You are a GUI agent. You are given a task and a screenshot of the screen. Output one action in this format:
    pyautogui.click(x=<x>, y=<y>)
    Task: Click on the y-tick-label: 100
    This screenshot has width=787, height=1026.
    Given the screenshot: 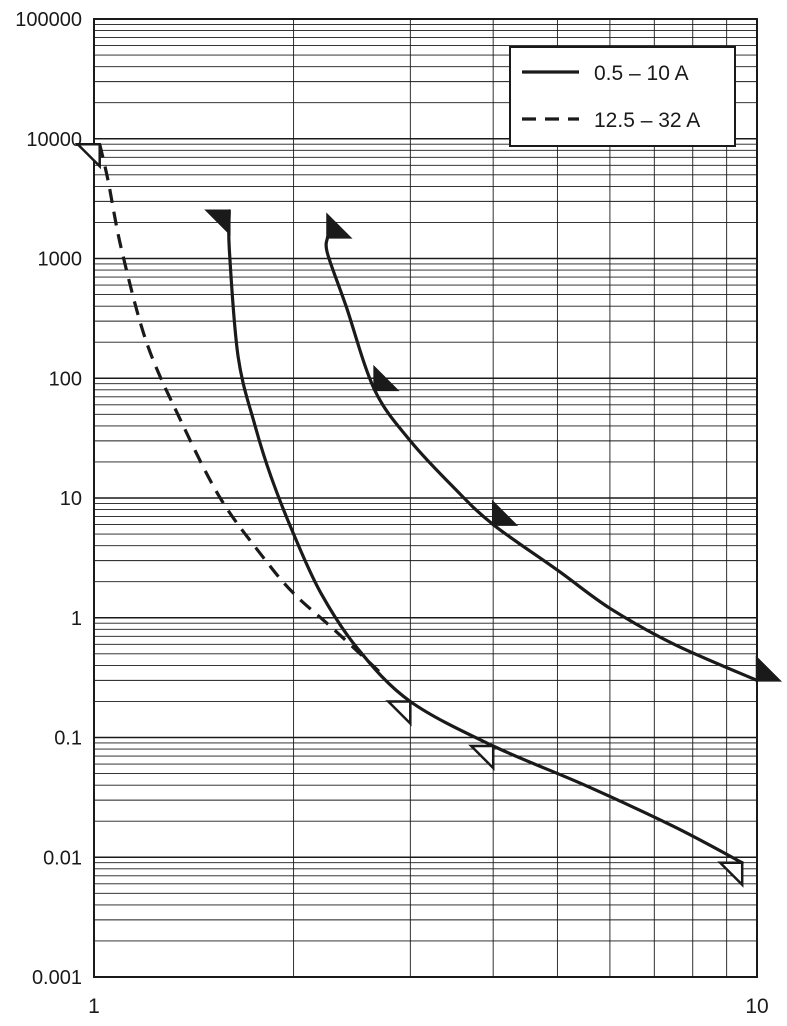 What is the action you would take?
    pyautogui.click(x=65, y=379)
    